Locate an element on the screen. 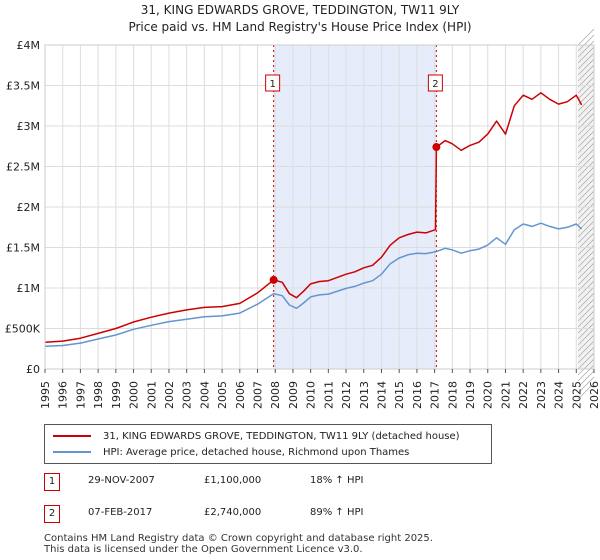  transaction-number-badge: 1 is located at coordinates (52, 482).